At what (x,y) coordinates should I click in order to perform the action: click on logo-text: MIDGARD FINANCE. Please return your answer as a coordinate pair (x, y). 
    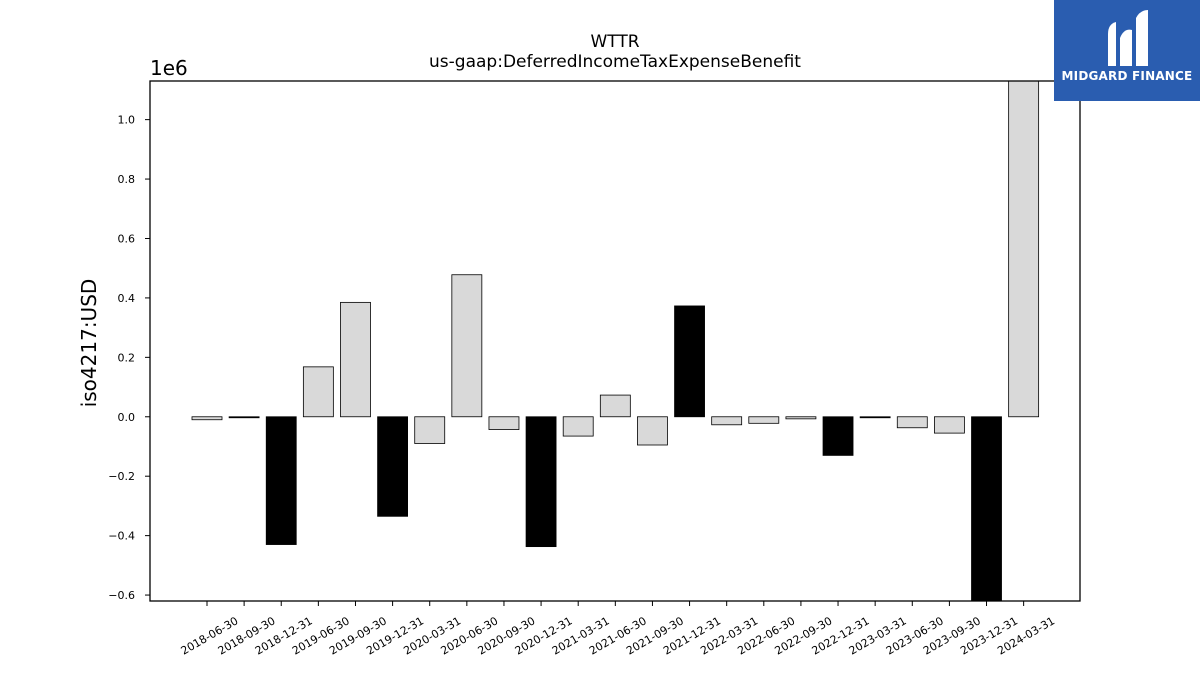
    Looking at the image, I should click on (1127, 76).